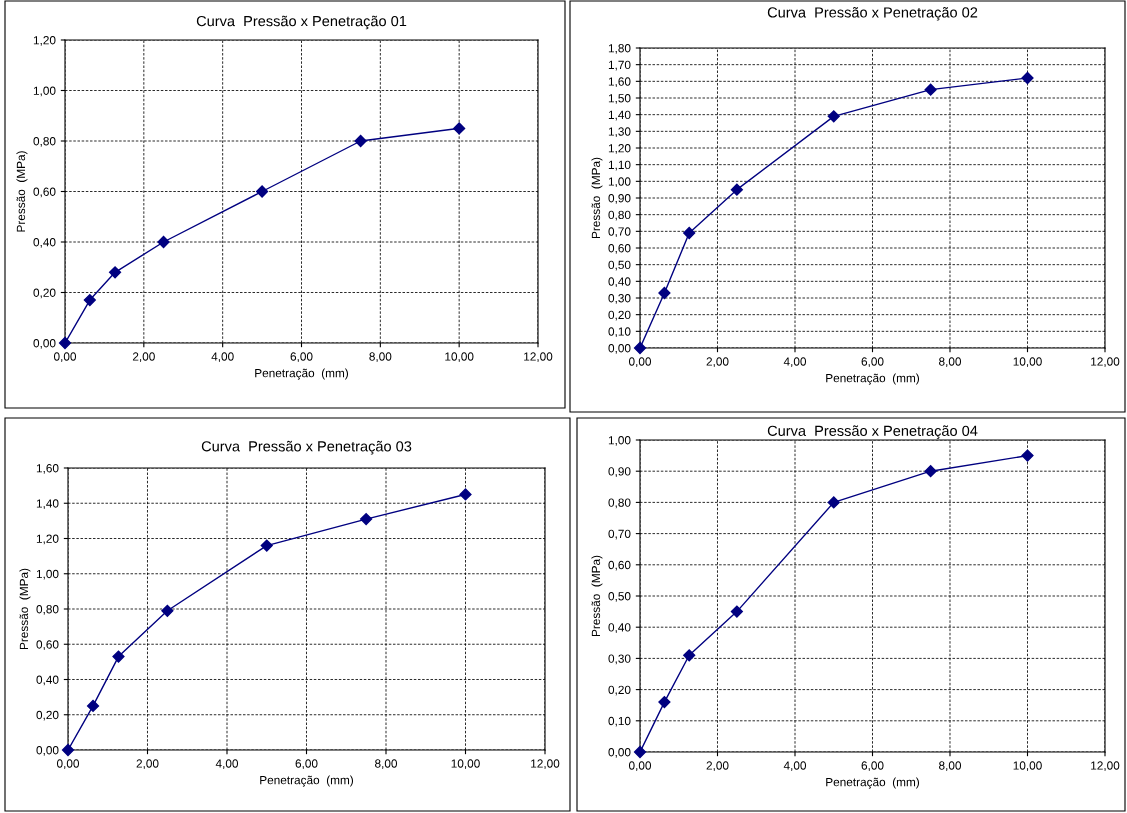 The image size is (1127, 813). What do you see at coordinates (619, 65) in the screenshot?
I see `y-tick-label: 1,70` at bounding box center [619, 65].